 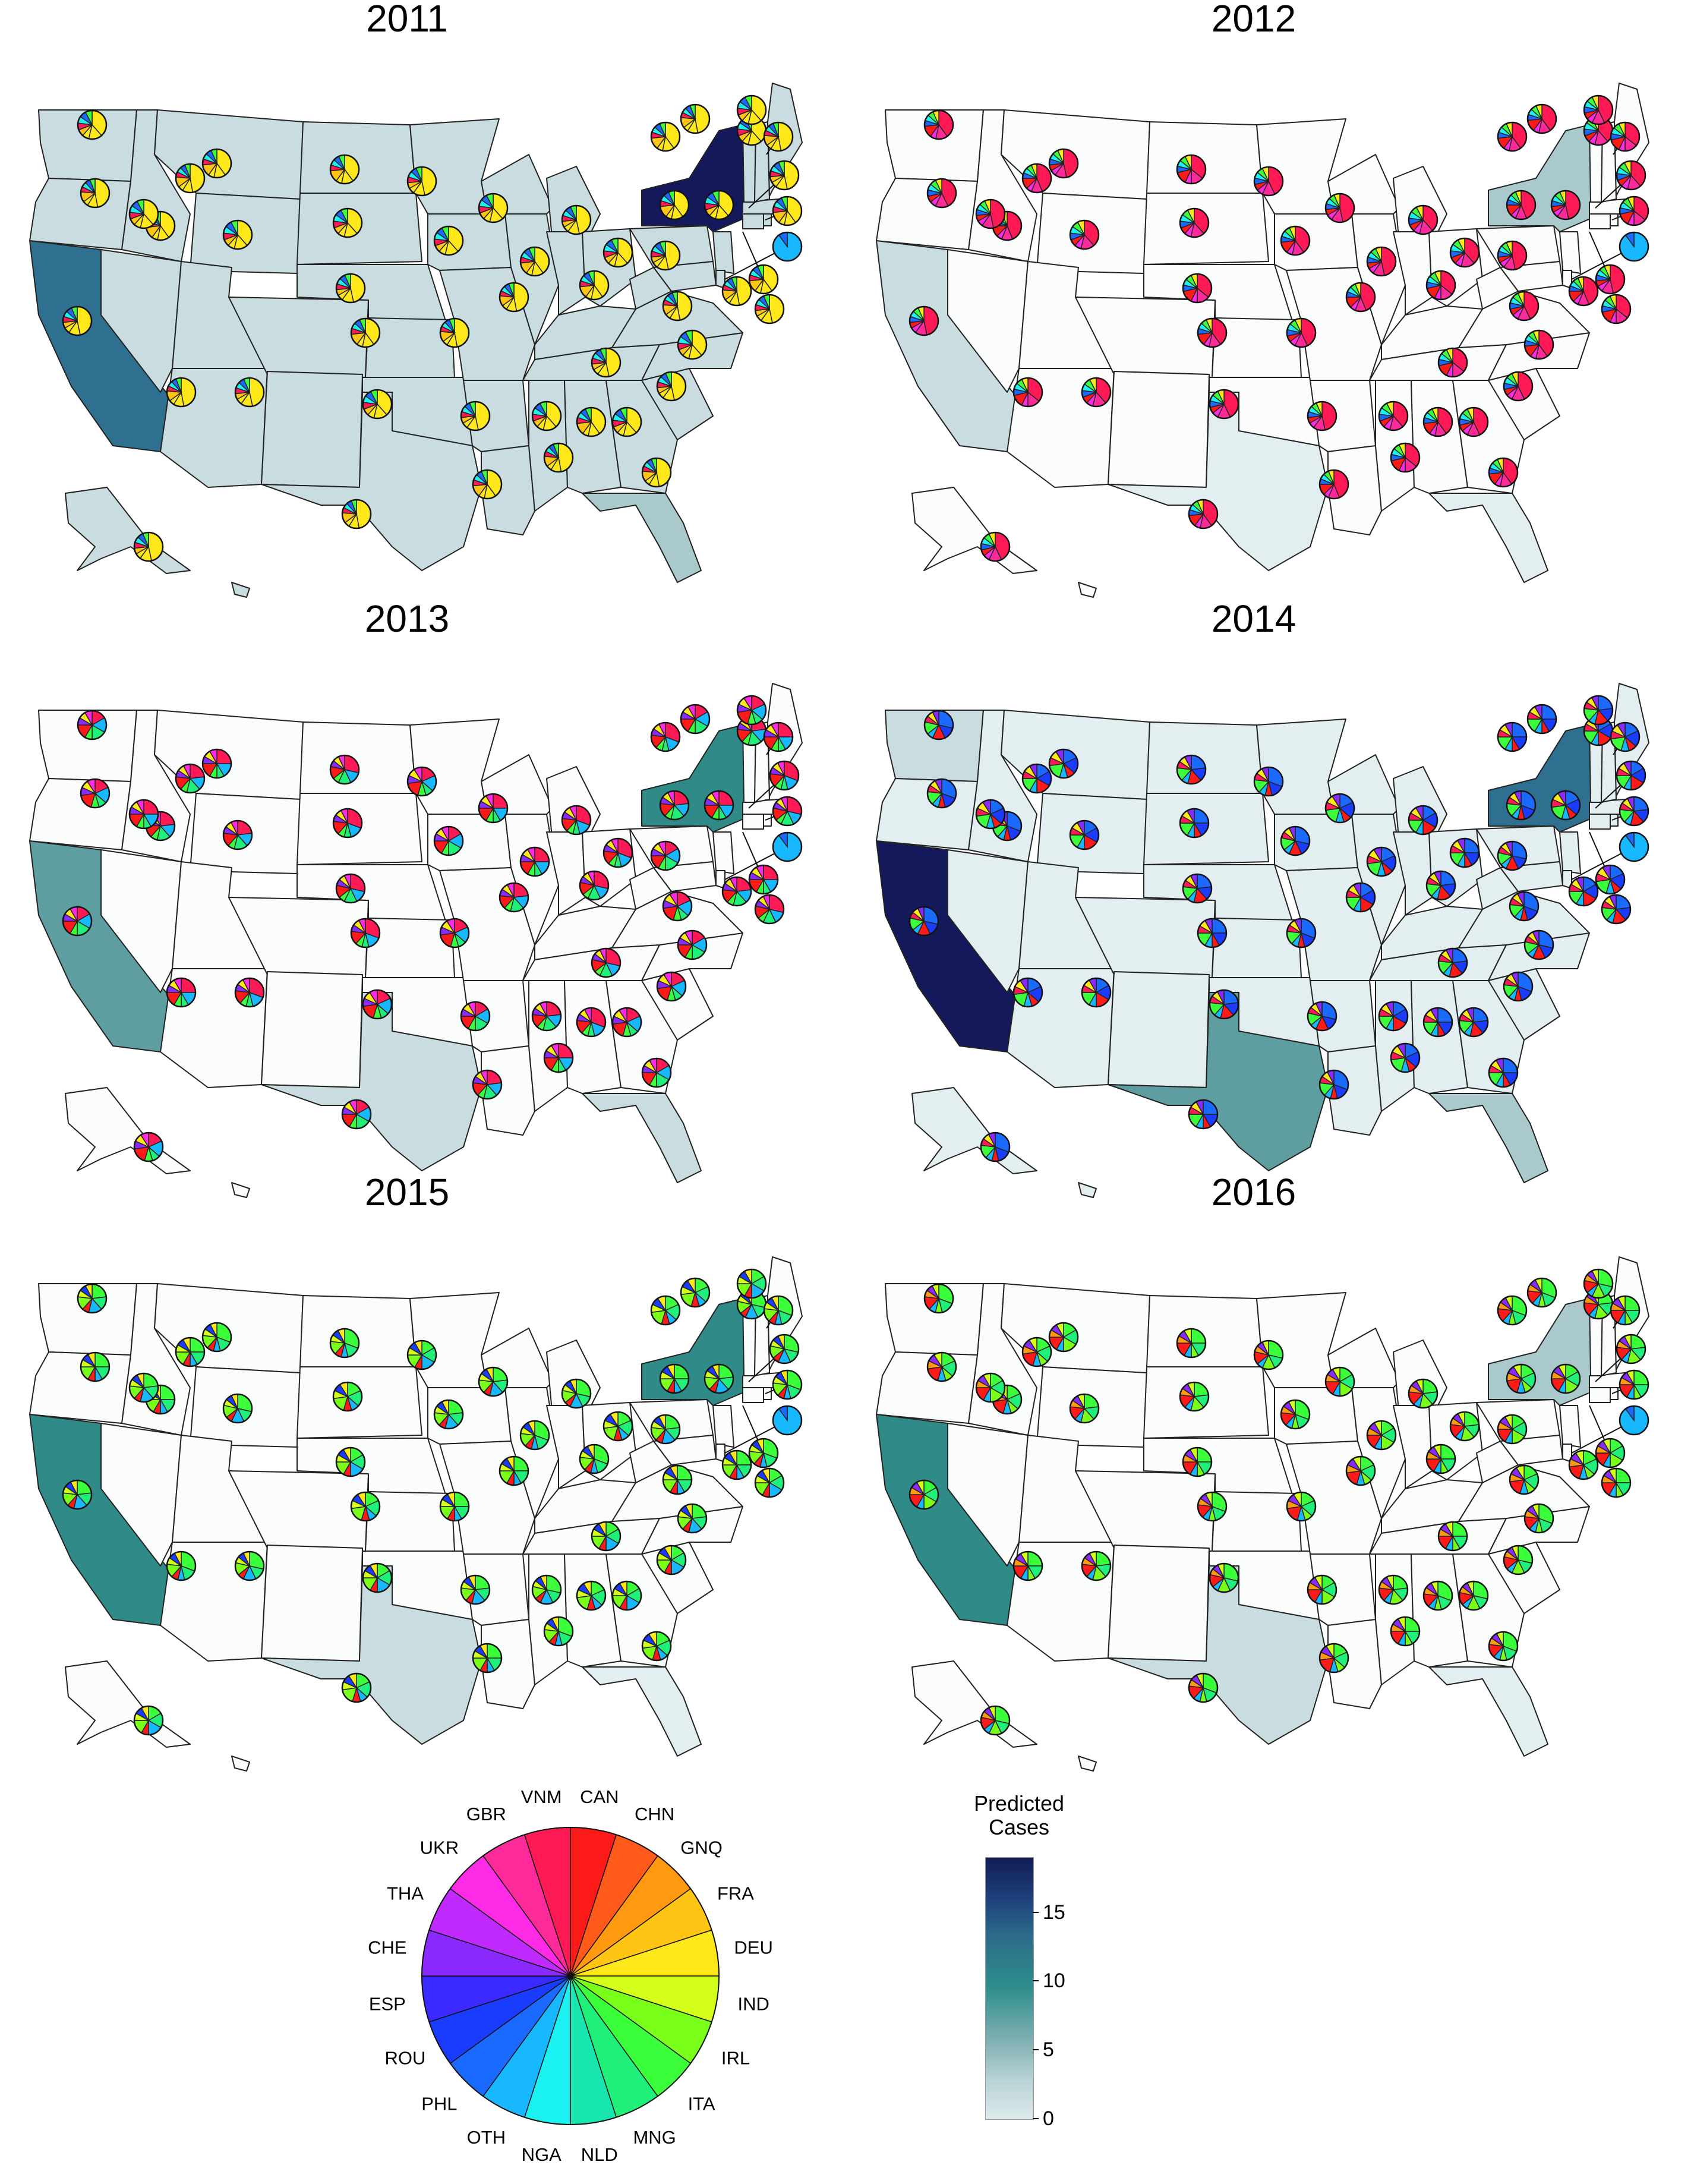 I want to click on colorbar-title-line1: Predicted, so click(x=1019, y=1804).